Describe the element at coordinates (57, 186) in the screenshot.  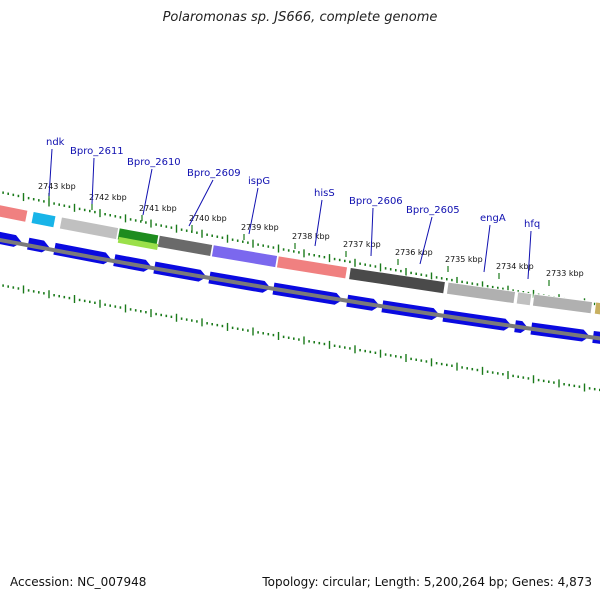
I see `kbp-tick-label: 2743 kbp` at that location.